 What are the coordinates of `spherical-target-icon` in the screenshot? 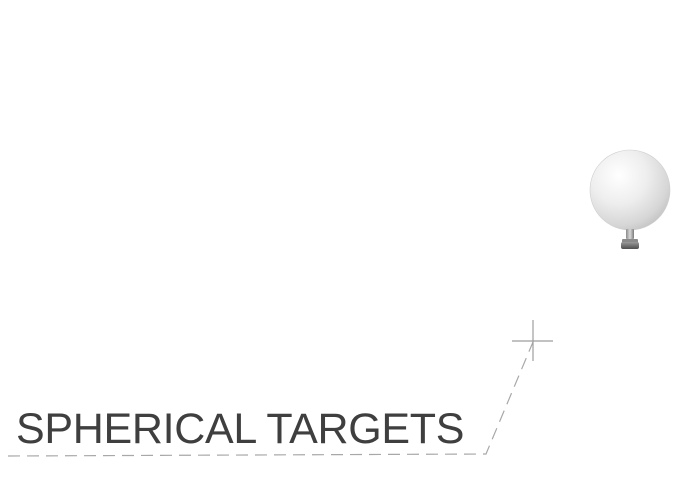 It's located at (630, 199).